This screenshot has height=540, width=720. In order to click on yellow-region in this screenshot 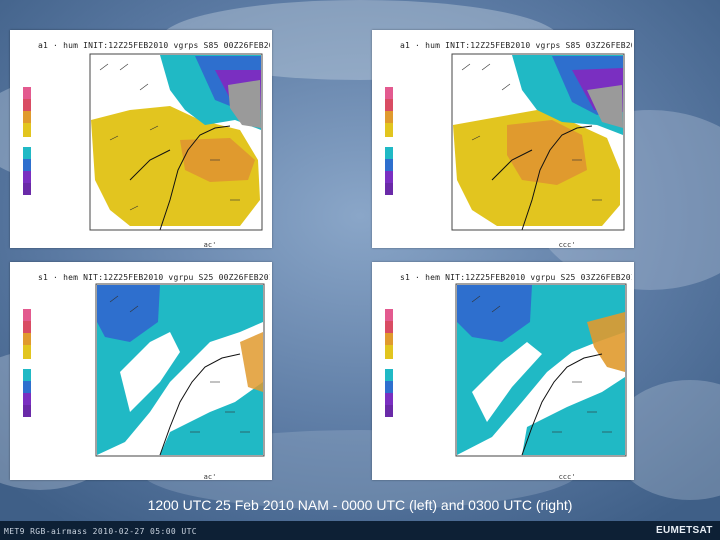, I will do `click(175, 166)`.